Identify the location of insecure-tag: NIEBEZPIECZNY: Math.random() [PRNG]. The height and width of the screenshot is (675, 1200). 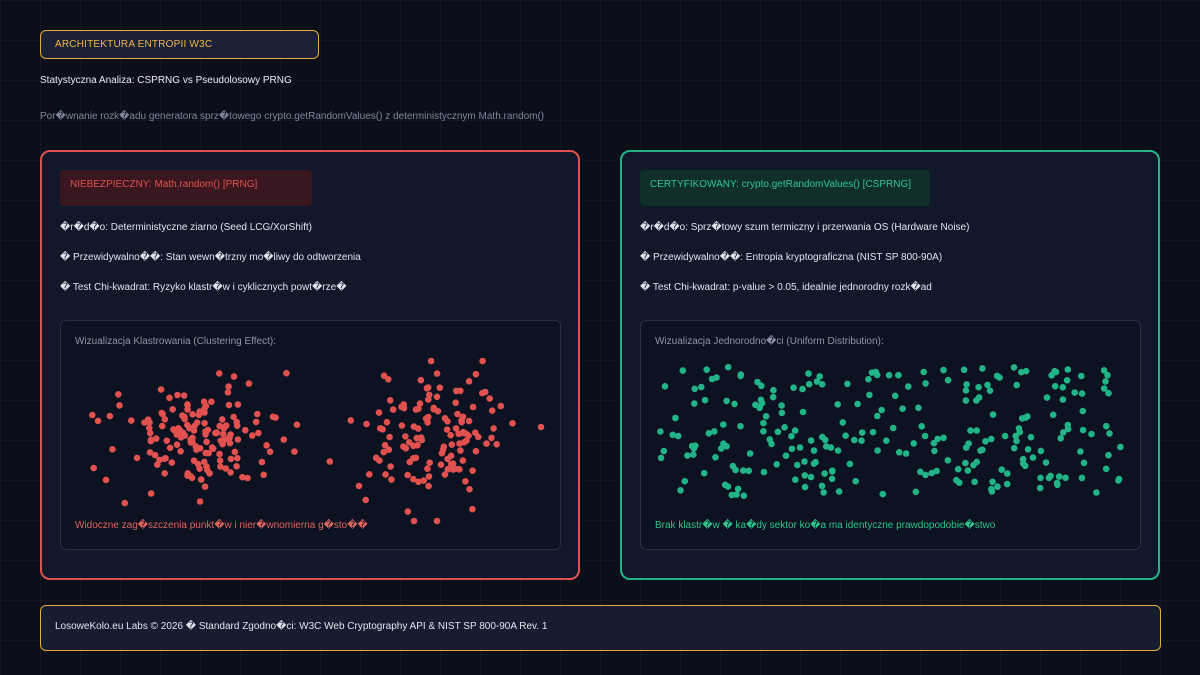
(186, 188).